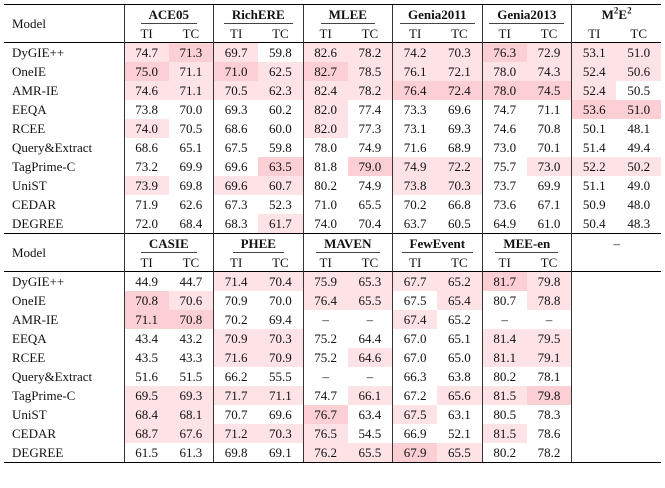  Describe the element at coordinates (236, 224) in the screenshot. I see `score-cell: 68.3` at that location.